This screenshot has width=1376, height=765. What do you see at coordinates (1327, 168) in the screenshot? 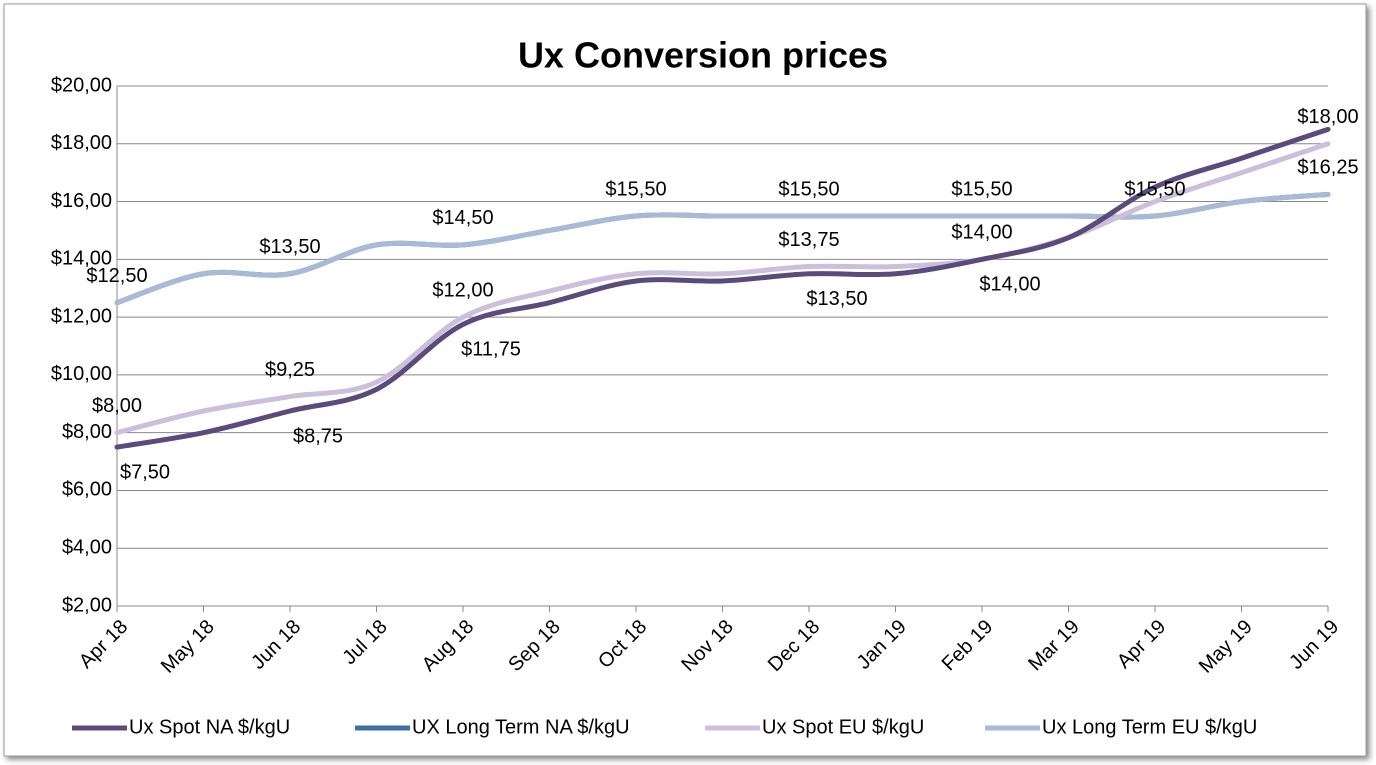
I see `data-label: $16,25` at bounding box center [1327, 168].